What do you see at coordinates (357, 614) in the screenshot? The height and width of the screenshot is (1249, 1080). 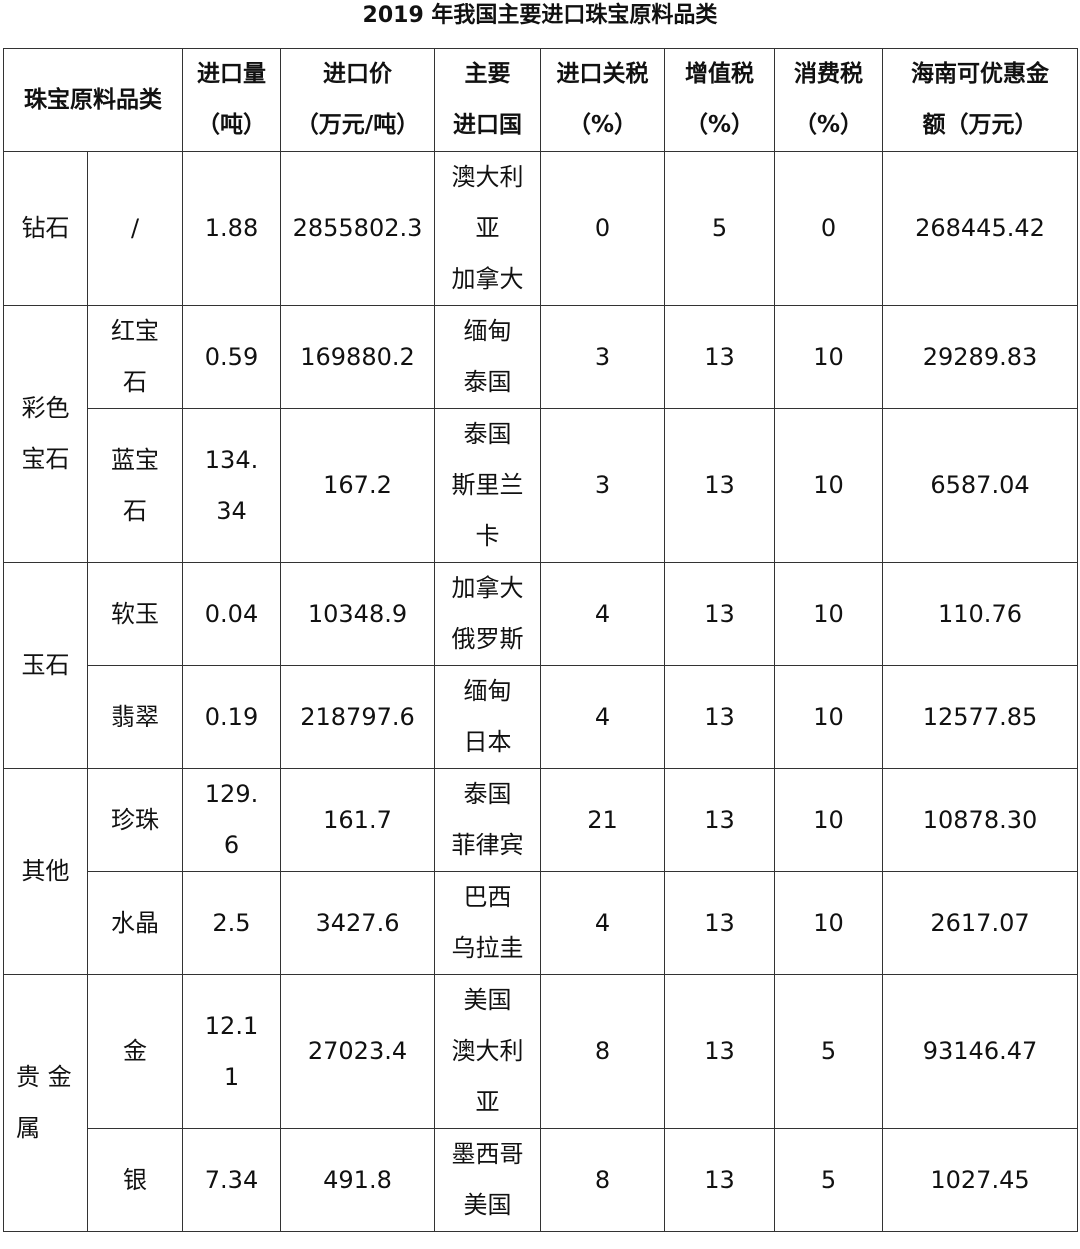 I see `price-cell: 10348.9` at bounding box center [357, 614].